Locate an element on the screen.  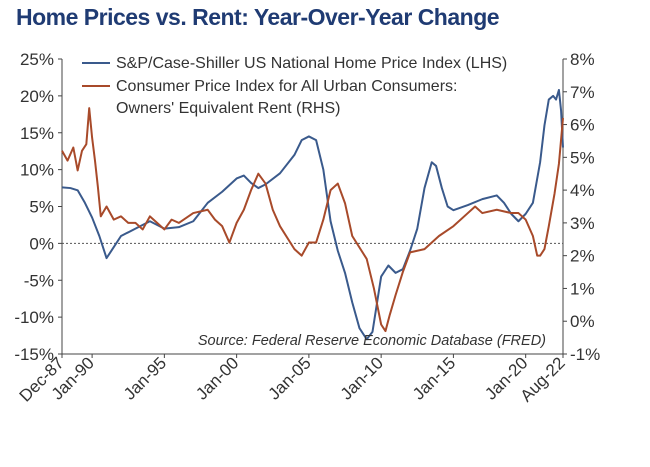
y-right-tick-label: 2% is located at coordinates (582, 256).